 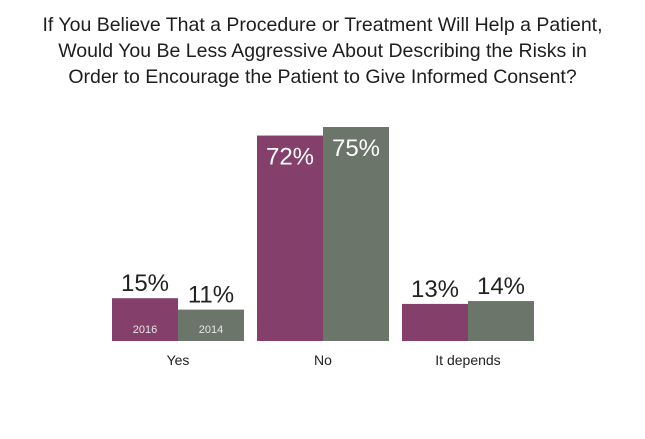 I want to click on category-label-yes: Yes, so click(x=178, y=360).